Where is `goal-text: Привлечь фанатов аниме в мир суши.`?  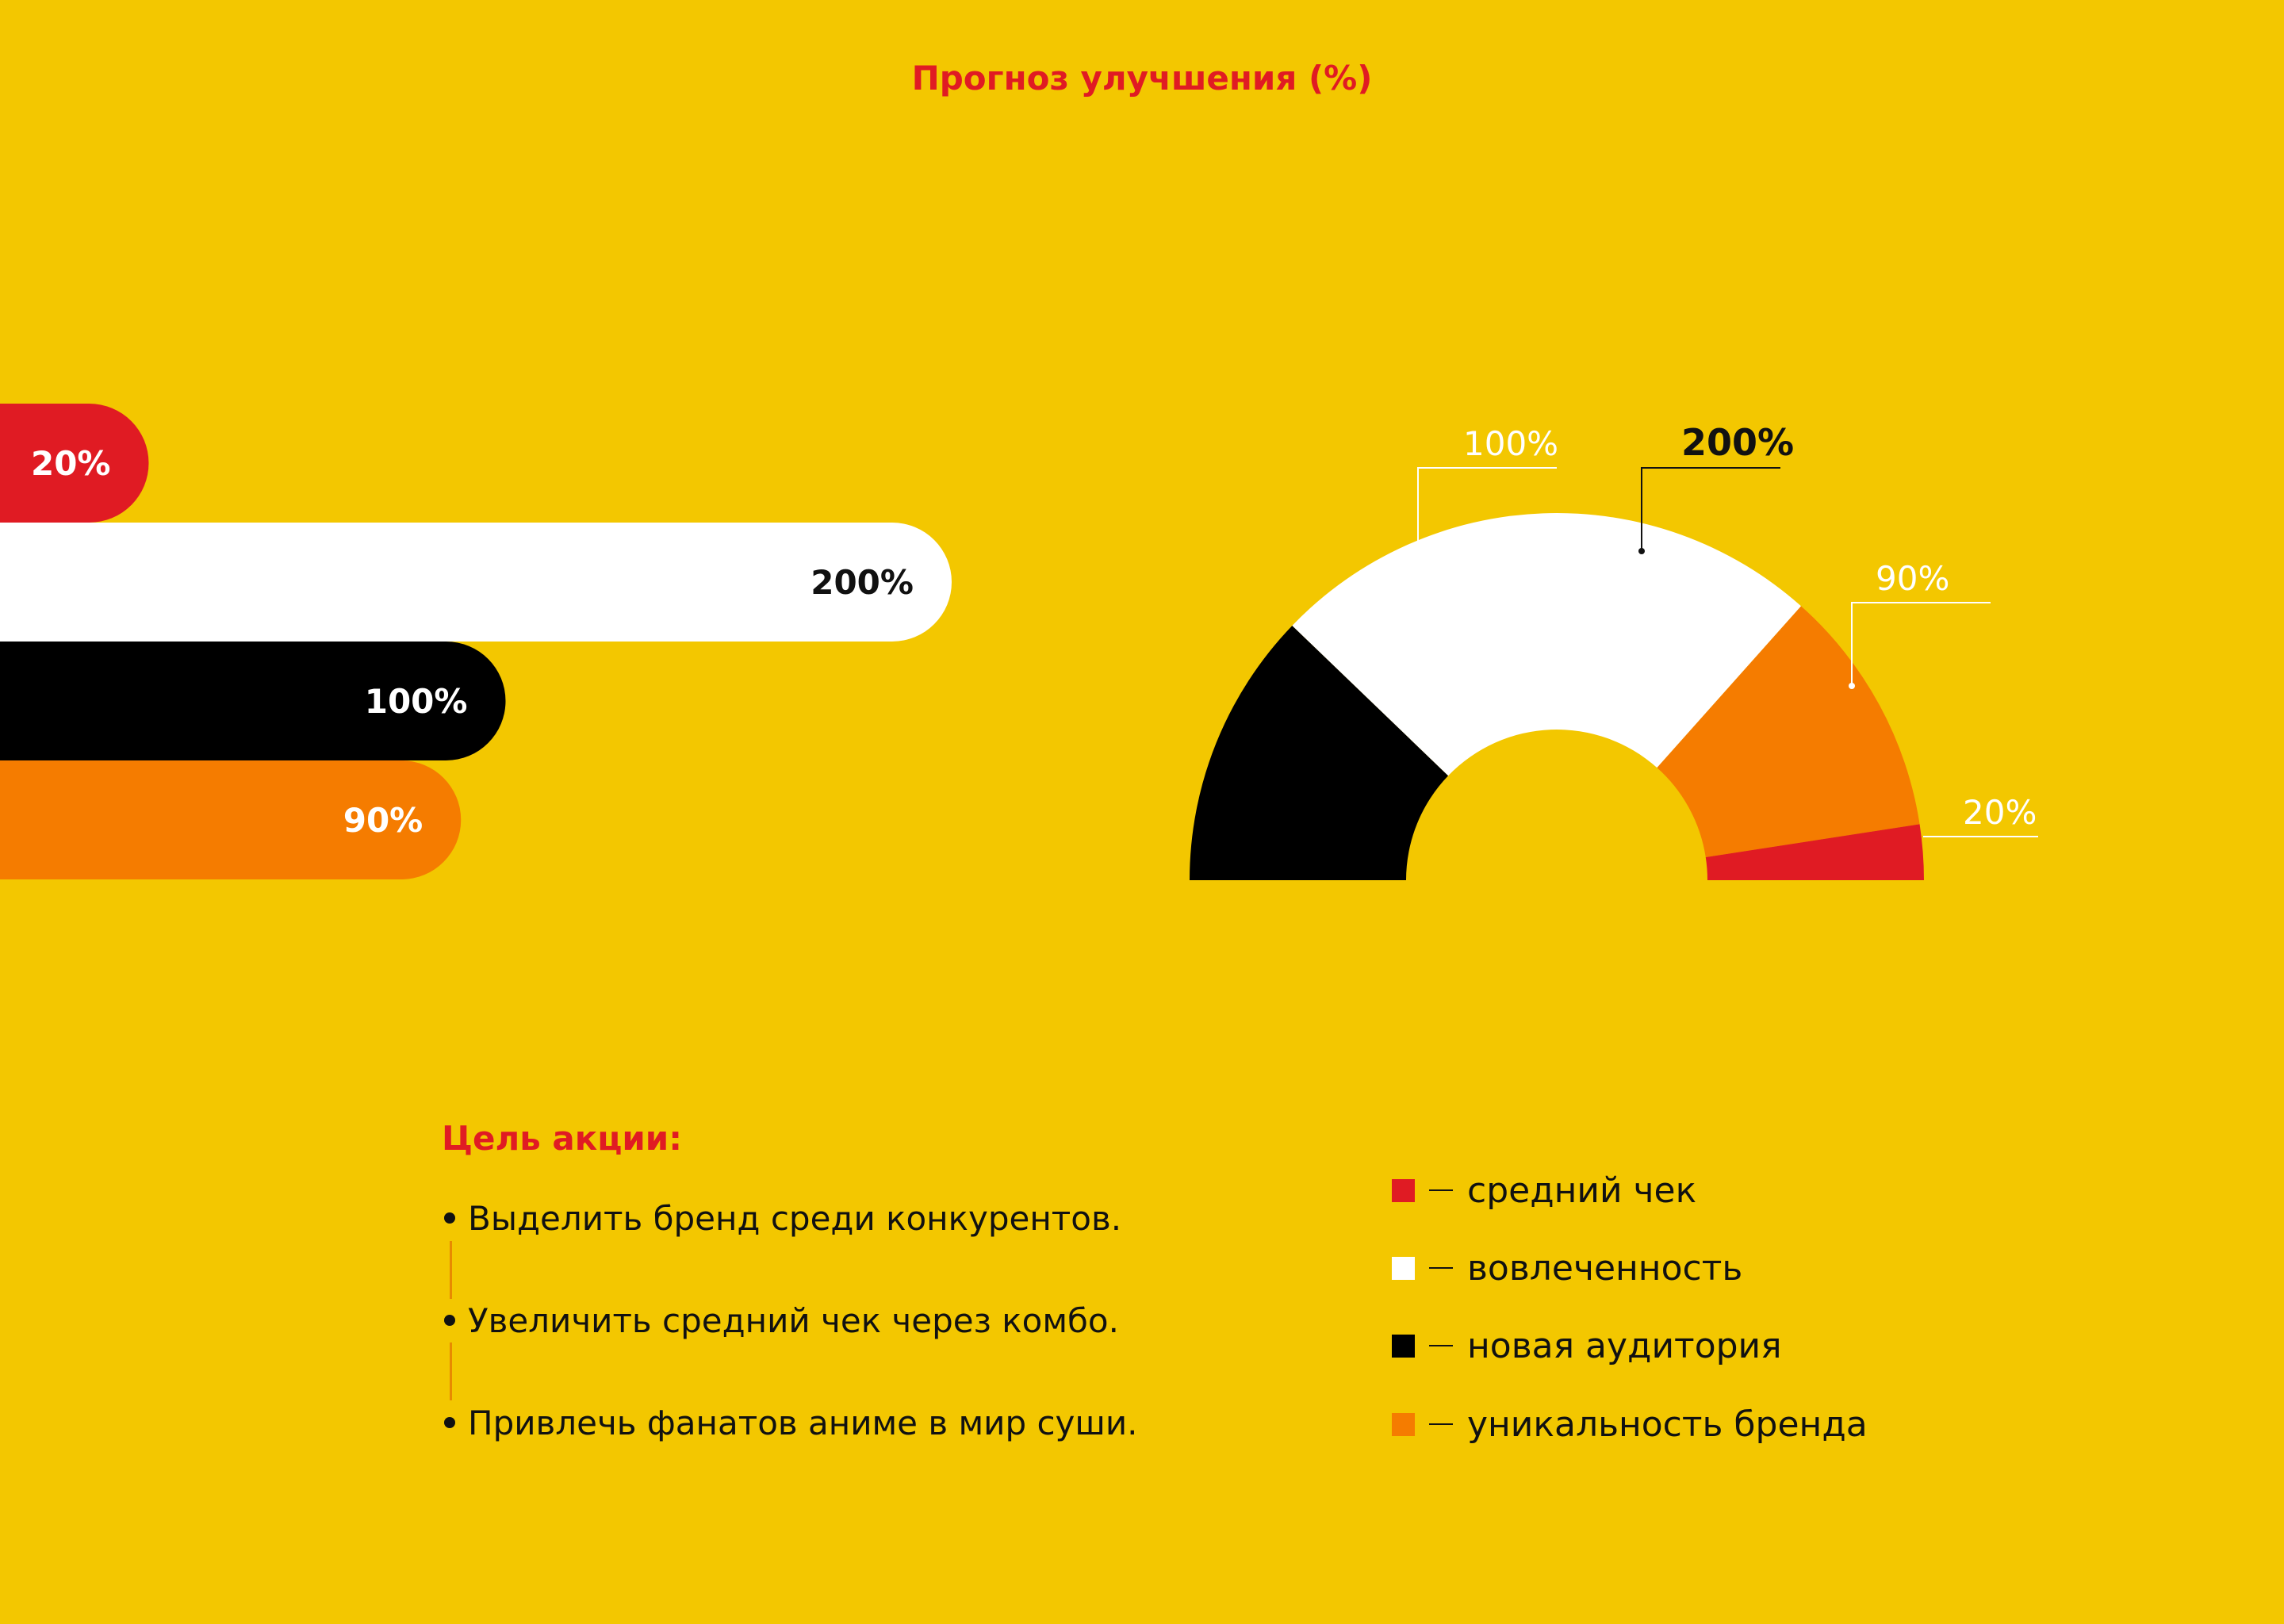 goal-text: Привлечь фанатов аниме в мир суши. is located at coordinates (803, 1423).